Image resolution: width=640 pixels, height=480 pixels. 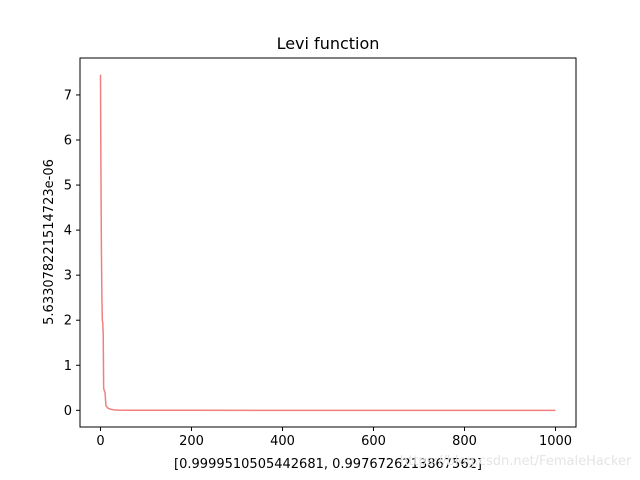 I want to click on x-tick-label: 200, so click(x=191, y=441).